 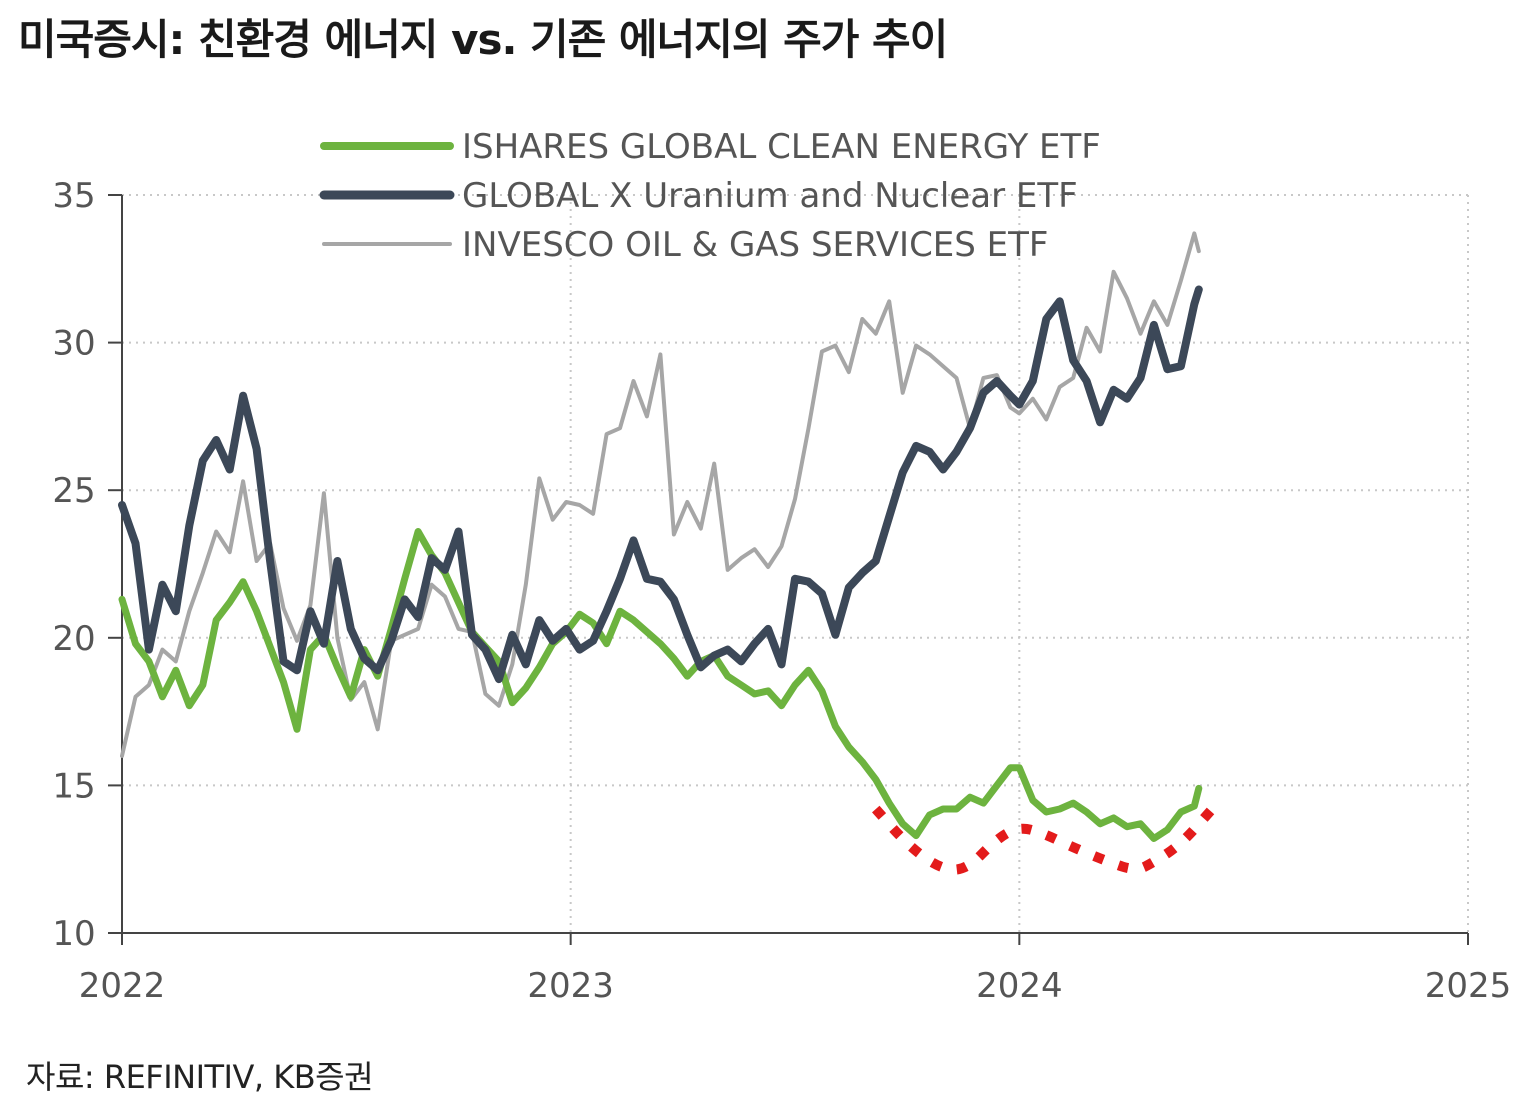 I want to click on x-tick-label: 2024, so click(x=1019, y=986).